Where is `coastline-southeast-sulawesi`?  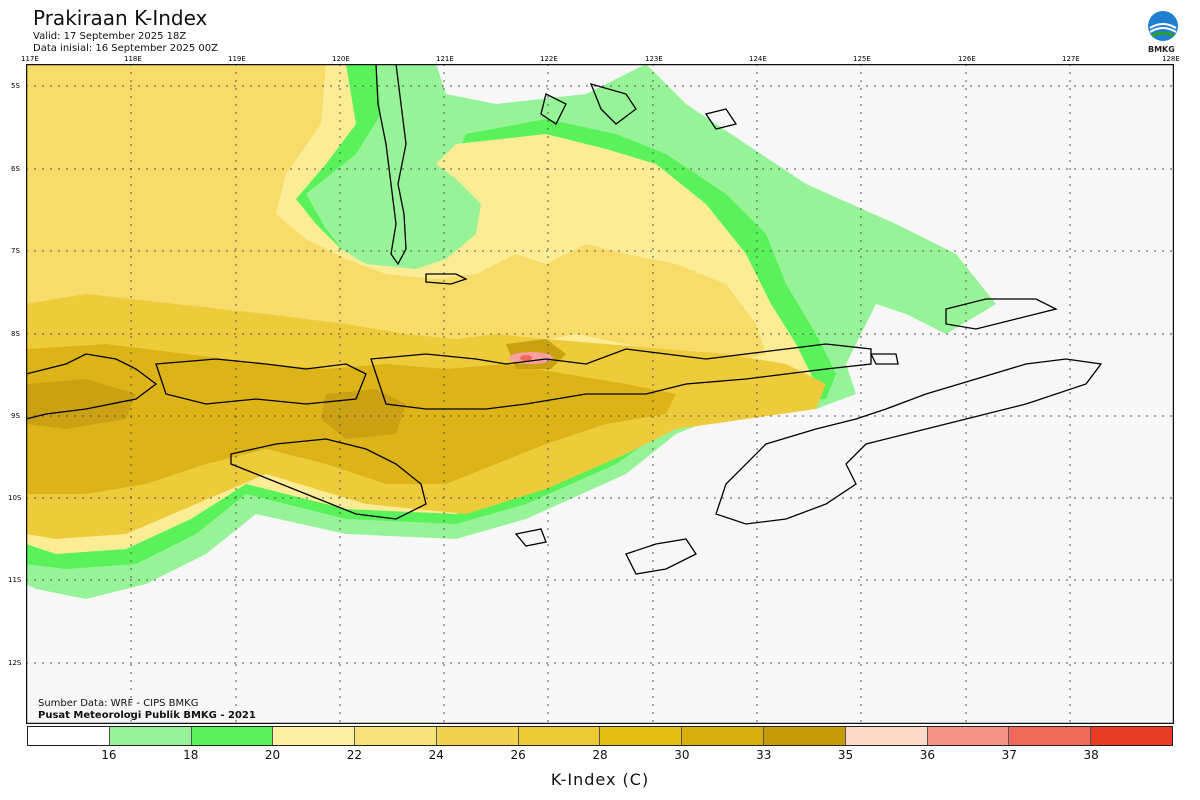 coastline-southeast-sulawesi is located at coordinates (553, 109).